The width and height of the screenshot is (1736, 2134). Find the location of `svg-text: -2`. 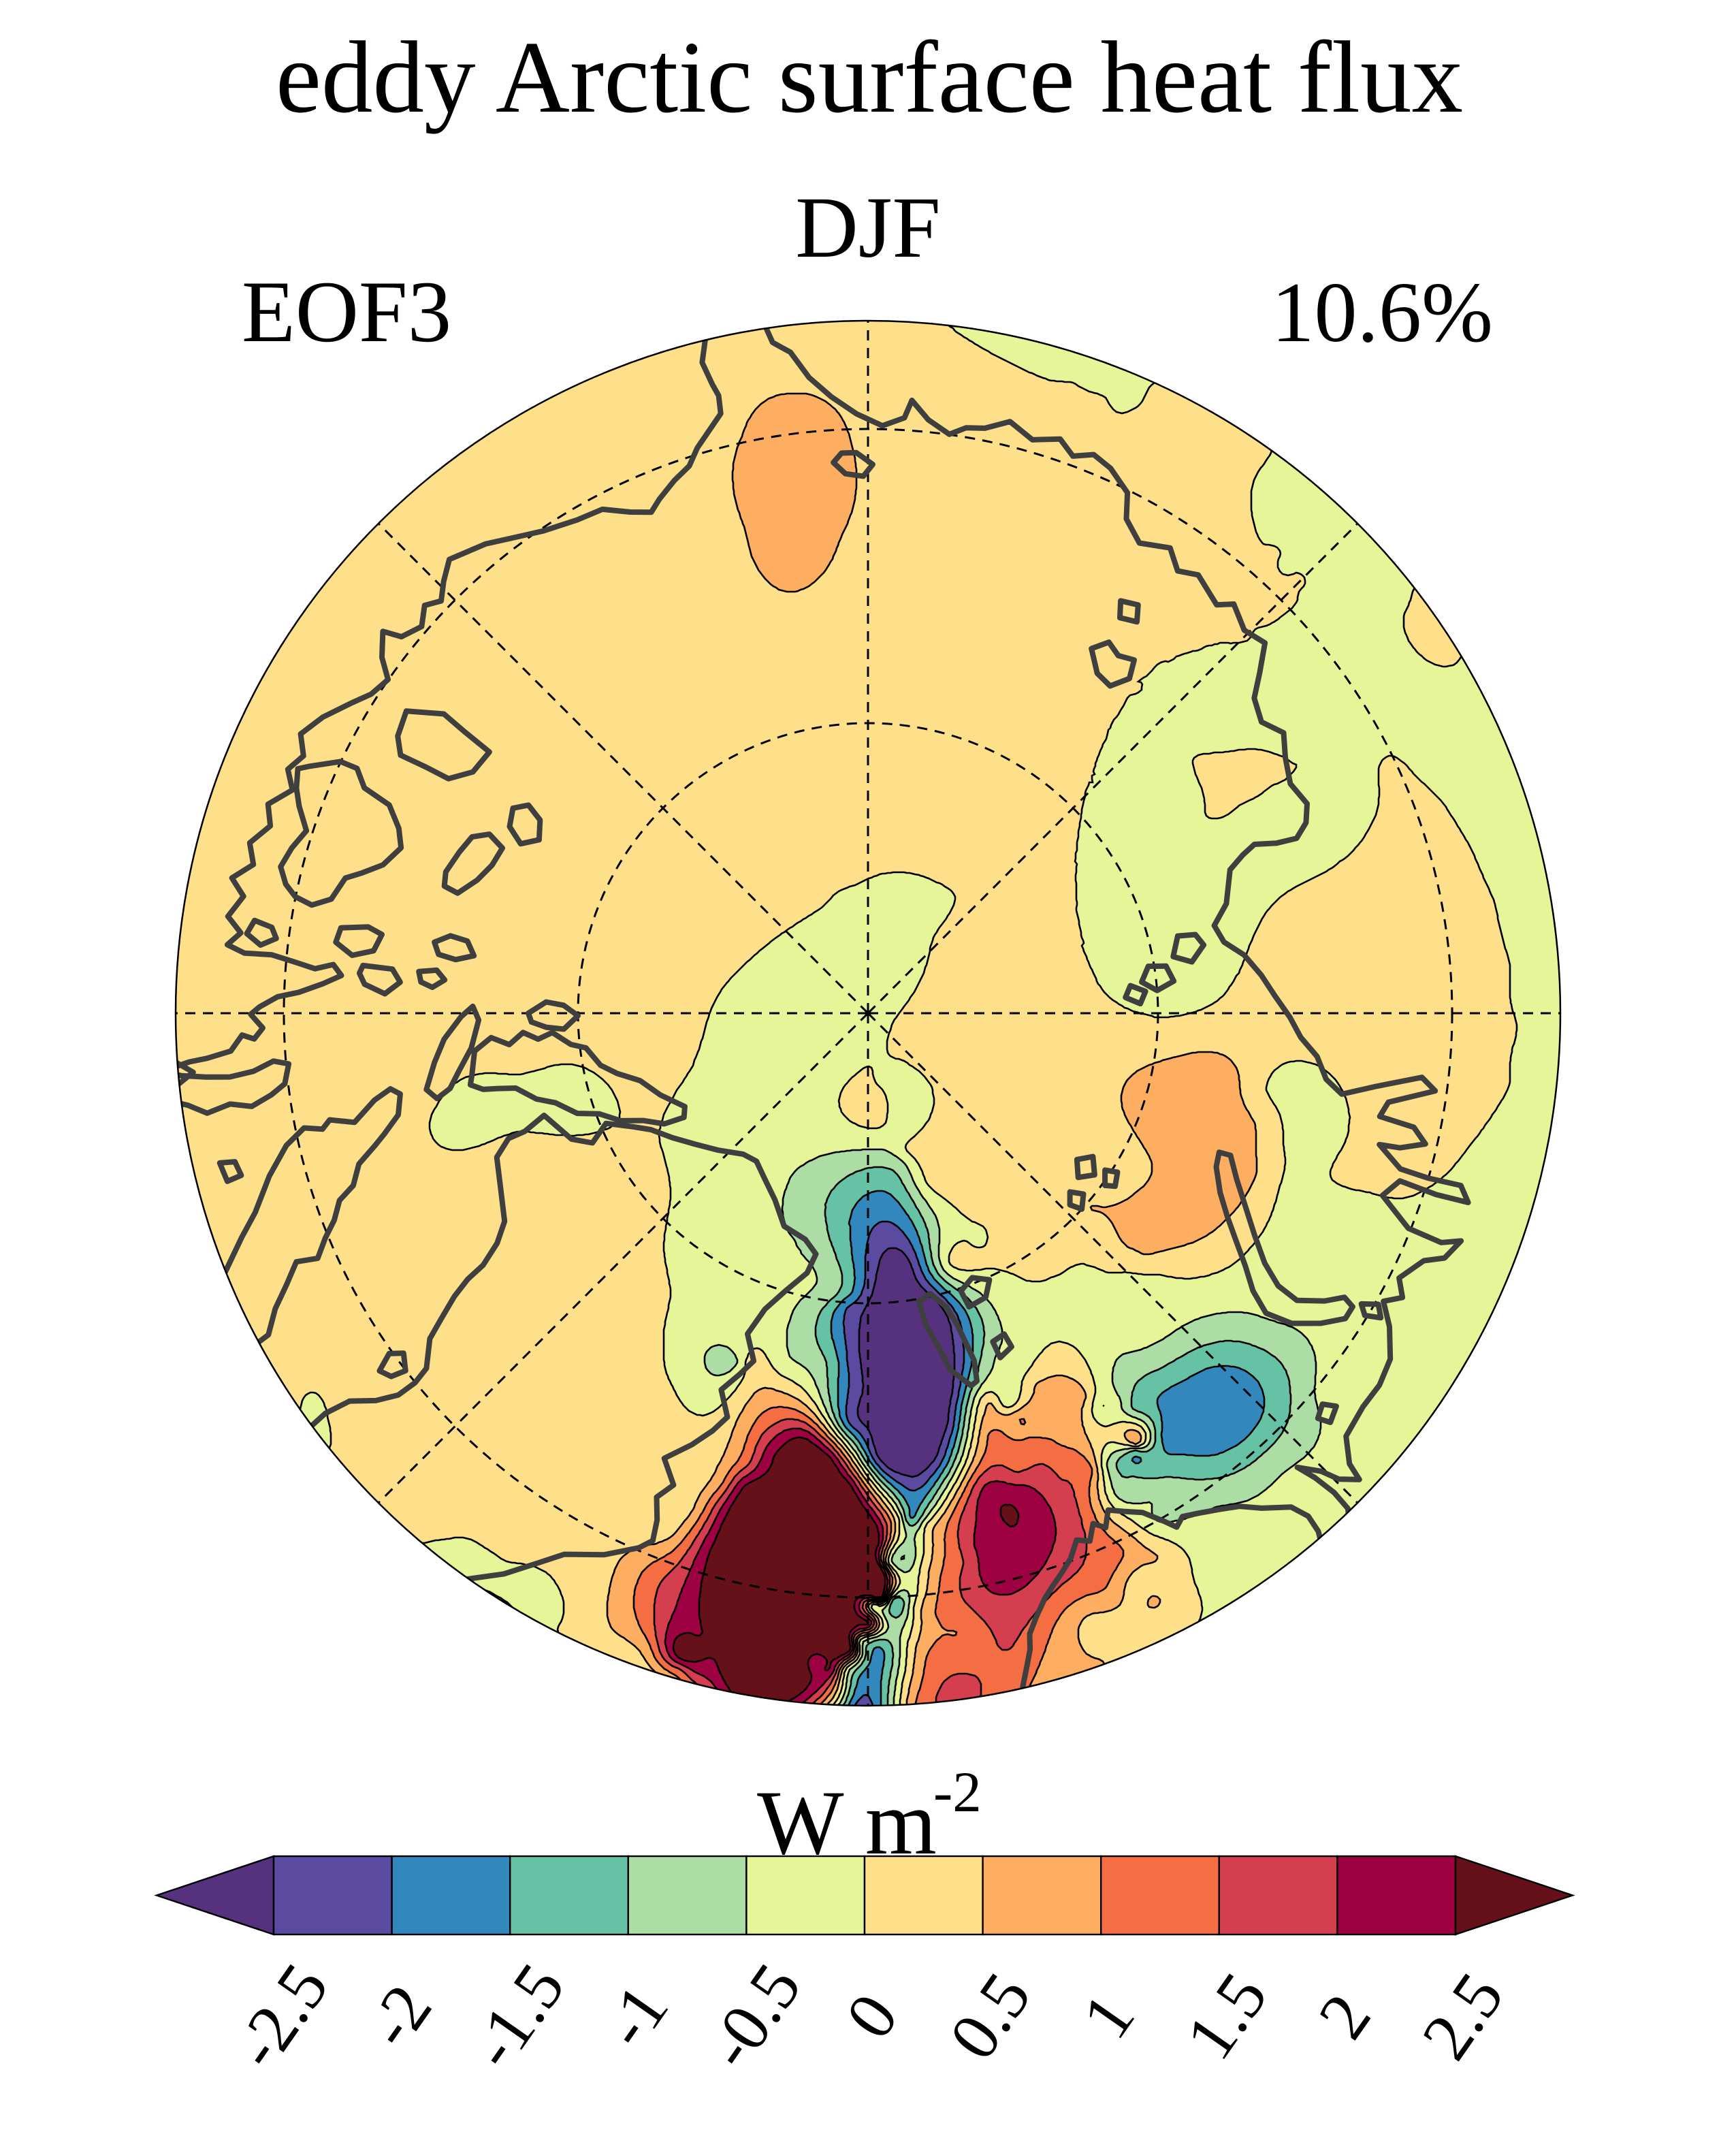

svg-text: -2 is located at coordinates (957, 1792).